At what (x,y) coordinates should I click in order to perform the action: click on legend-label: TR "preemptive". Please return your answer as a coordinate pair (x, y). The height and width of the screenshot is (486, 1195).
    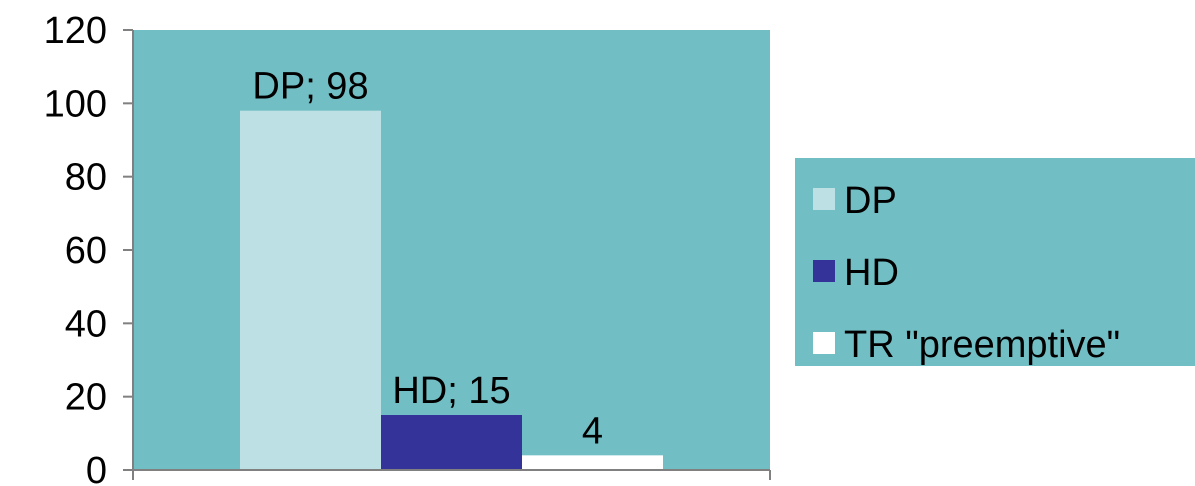
    Looking at the image, I should click on (982, 345).